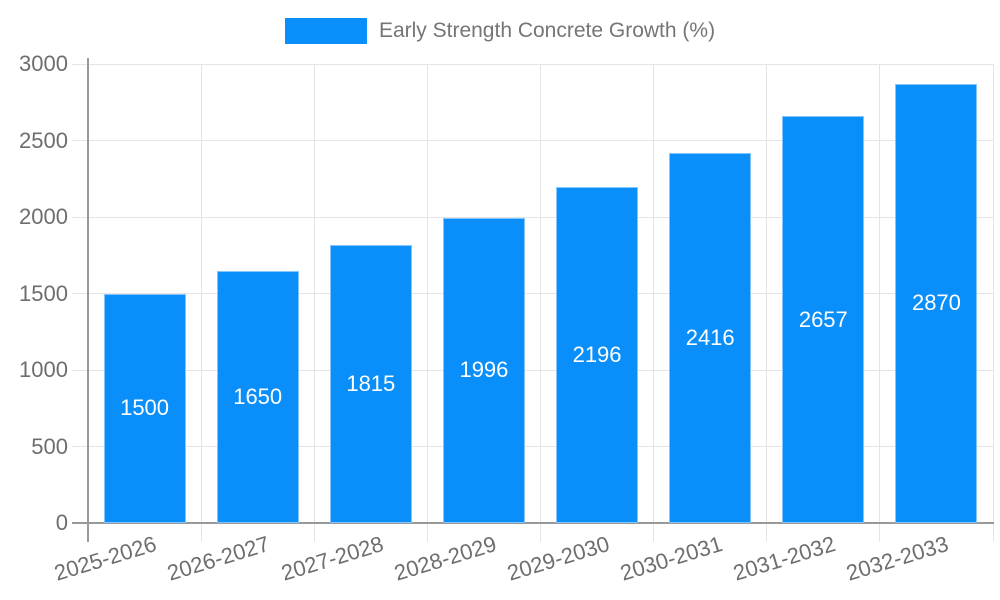  Describe the element at coordinates (218, 558) in the screenshot. I see `x-tick-label: 2026-2027` at that location.